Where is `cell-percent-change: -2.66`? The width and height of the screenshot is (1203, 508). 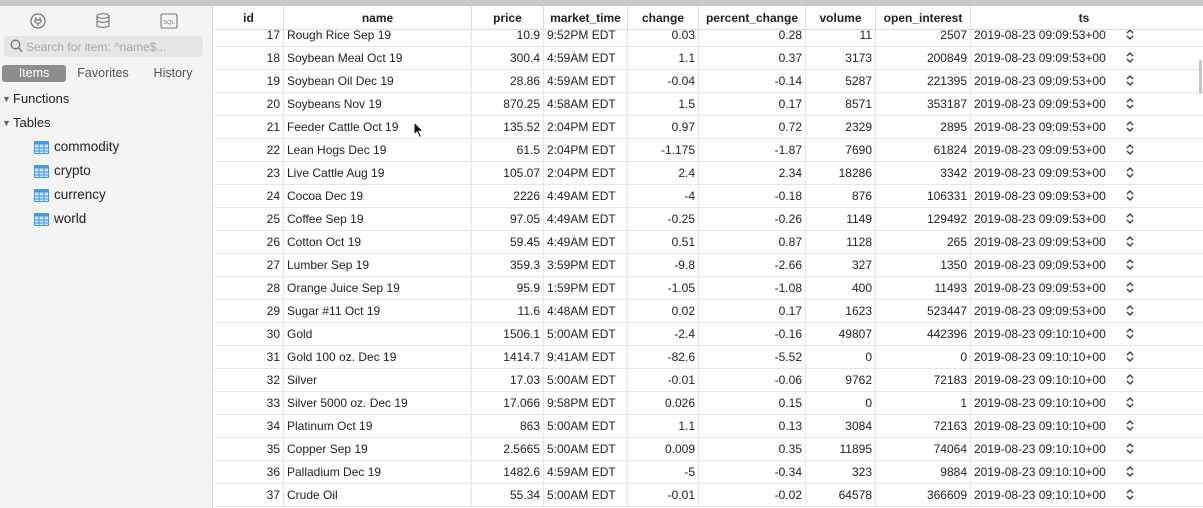
cell-percent-change: -2.66 is located at coordinates (752, 265).